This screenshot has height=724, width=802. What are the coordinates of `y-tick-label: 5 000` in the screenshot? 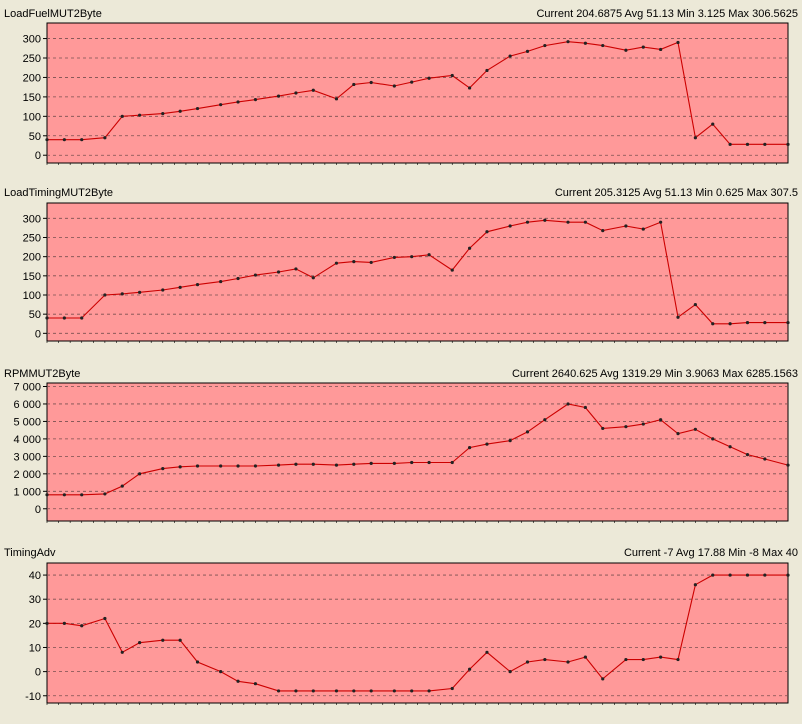 It's located at (27, 422).